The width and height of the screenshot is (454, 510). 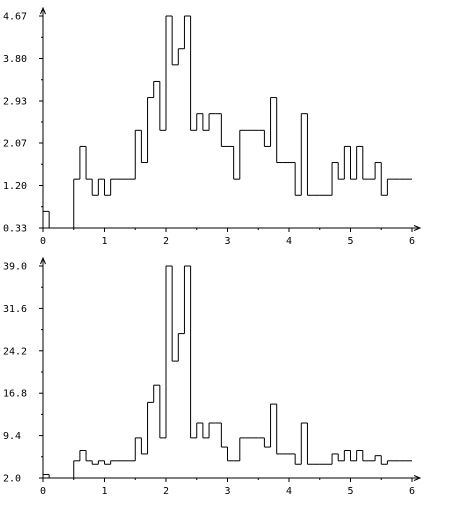 What do you see at coordinates (12, 479) in the screenshot?
I see `y-tick-label: 2.0` at bounding box center [12, 479].